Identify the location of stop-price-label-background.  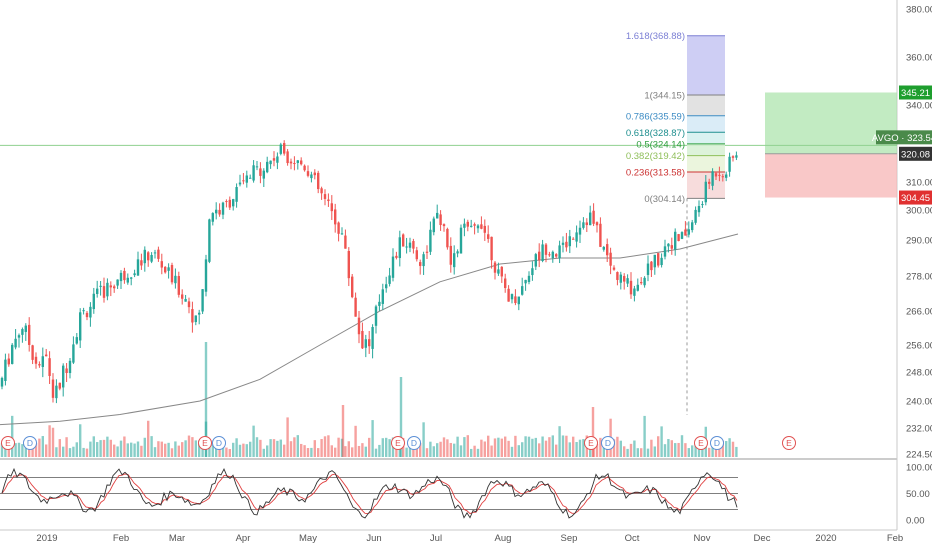
(915, 197).